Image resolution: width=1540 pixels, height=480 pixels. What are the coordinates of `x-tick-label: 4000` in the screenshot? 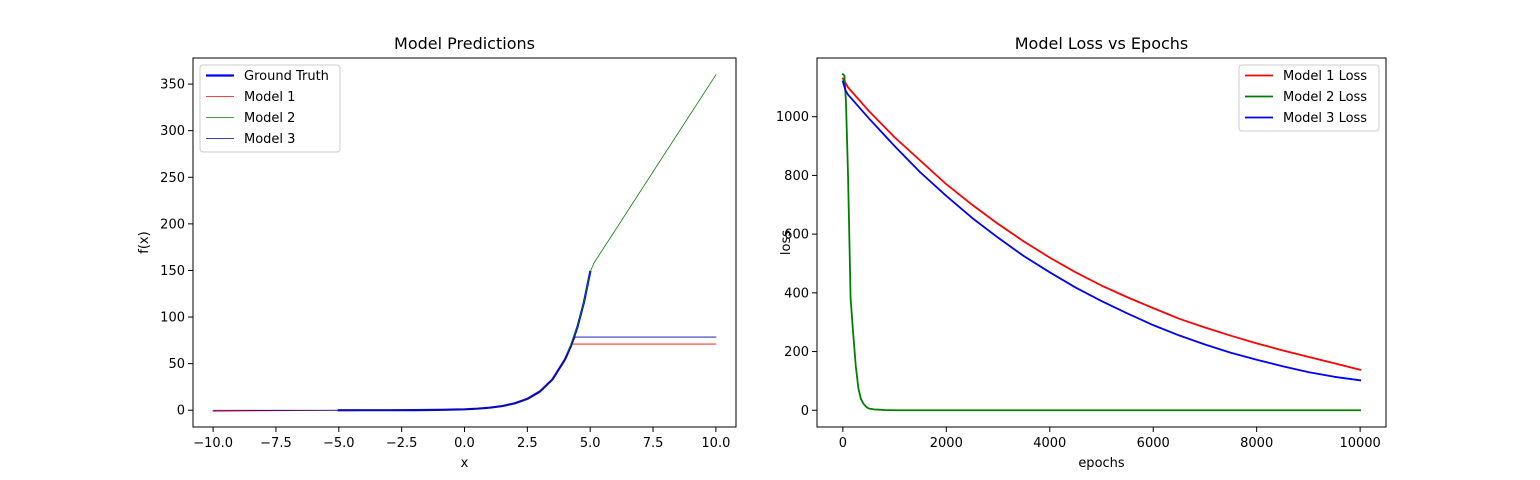 It's located at (1049, 443).